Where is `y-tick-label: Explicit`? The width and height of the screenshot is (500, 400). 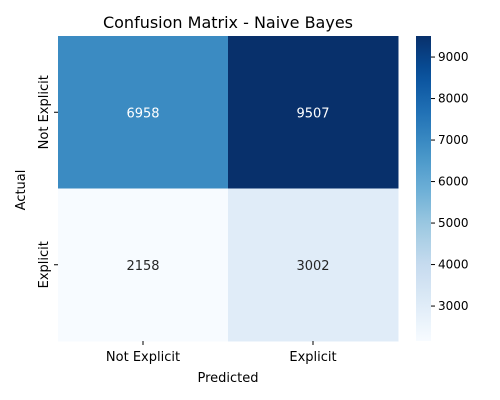 y-tick-label: Explicit is located at coordinates (44, 264).